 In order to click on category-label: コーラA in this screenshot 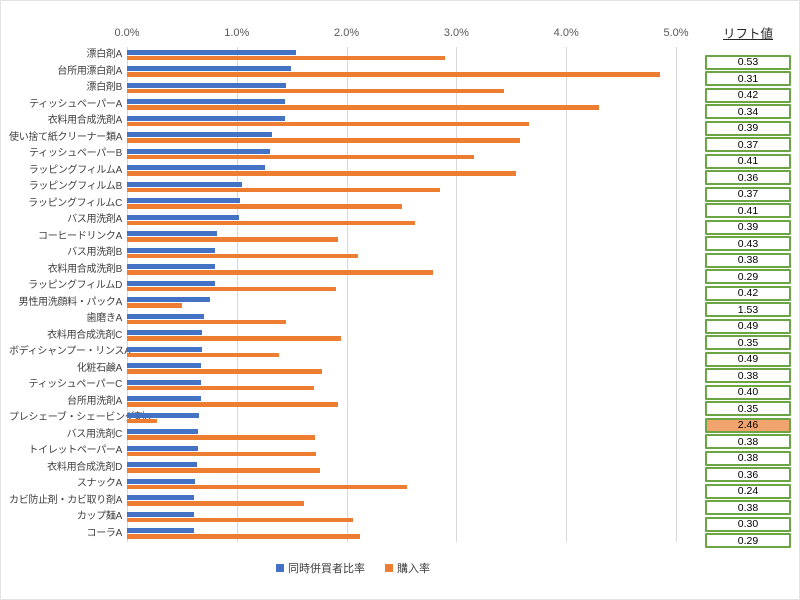, I will do `click(104, 533)`.